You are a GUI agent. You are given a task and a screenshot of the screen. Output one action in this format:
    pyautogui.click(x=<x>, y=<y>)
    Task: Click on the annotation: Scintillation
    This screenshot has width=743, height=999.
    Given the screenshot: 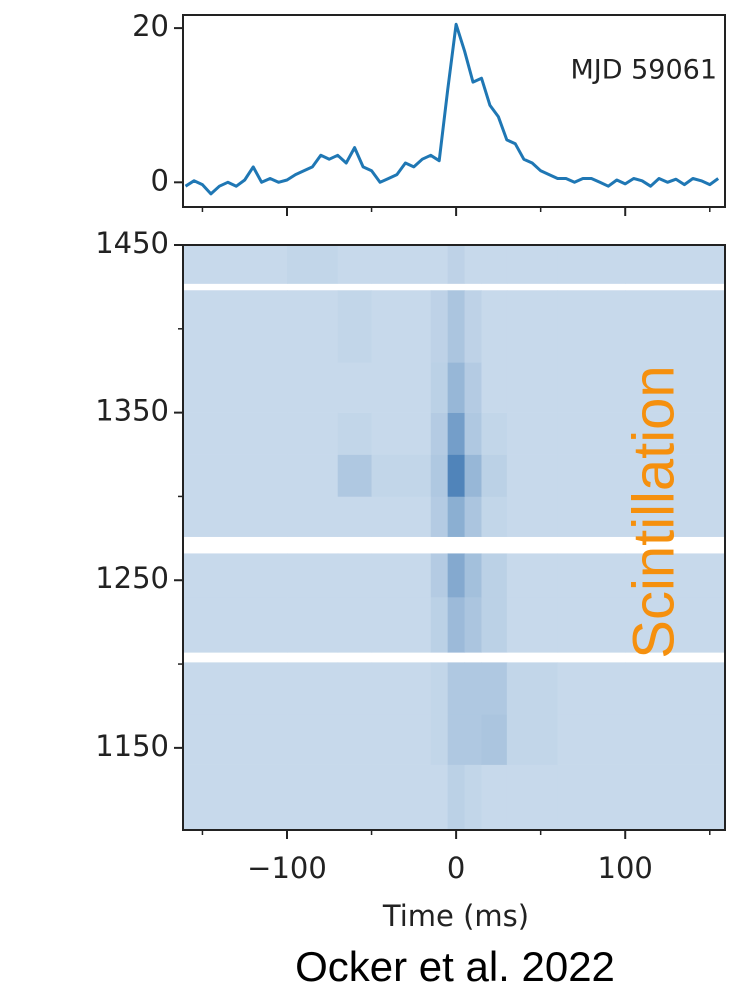 What is the action you would take?
    pyautogui.click(x=653, y=511)
    